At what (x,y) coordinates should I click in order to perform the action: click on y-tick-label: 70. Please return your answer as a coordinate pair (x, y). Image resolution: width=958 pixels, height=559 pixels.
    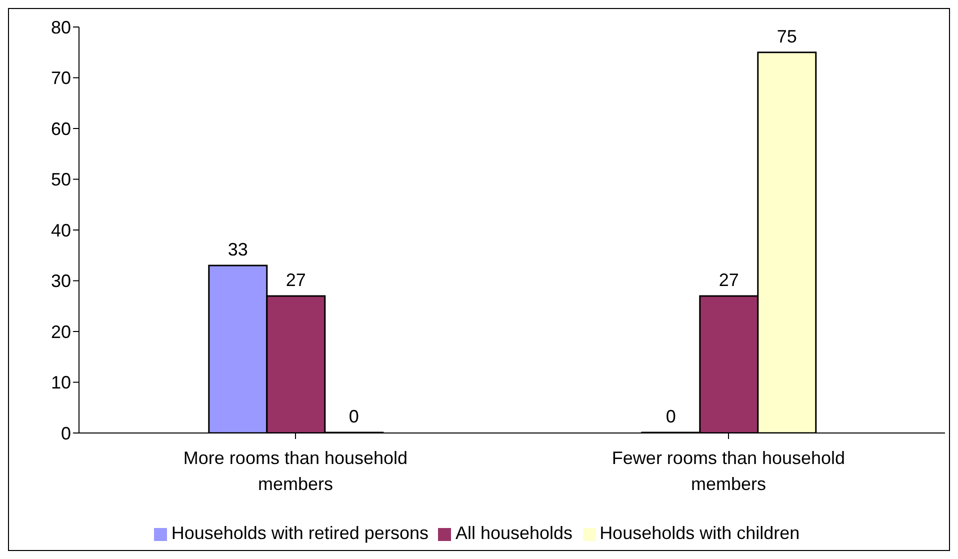
    Looking at the image, I should click on (60, 78).